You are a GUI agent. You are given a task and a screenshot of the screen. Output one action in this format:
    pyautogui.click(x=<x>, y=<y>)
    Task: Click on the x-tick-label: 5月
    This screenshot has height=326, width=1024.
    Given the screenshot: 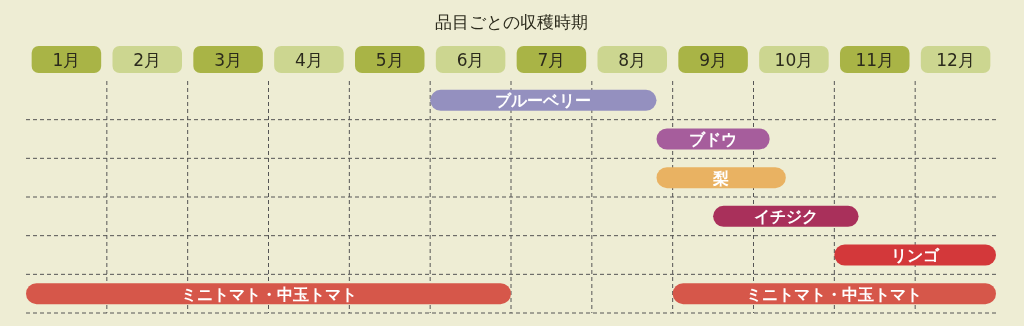 What is the action you would take?
    pyautogui.click(x=389, y=60)
    